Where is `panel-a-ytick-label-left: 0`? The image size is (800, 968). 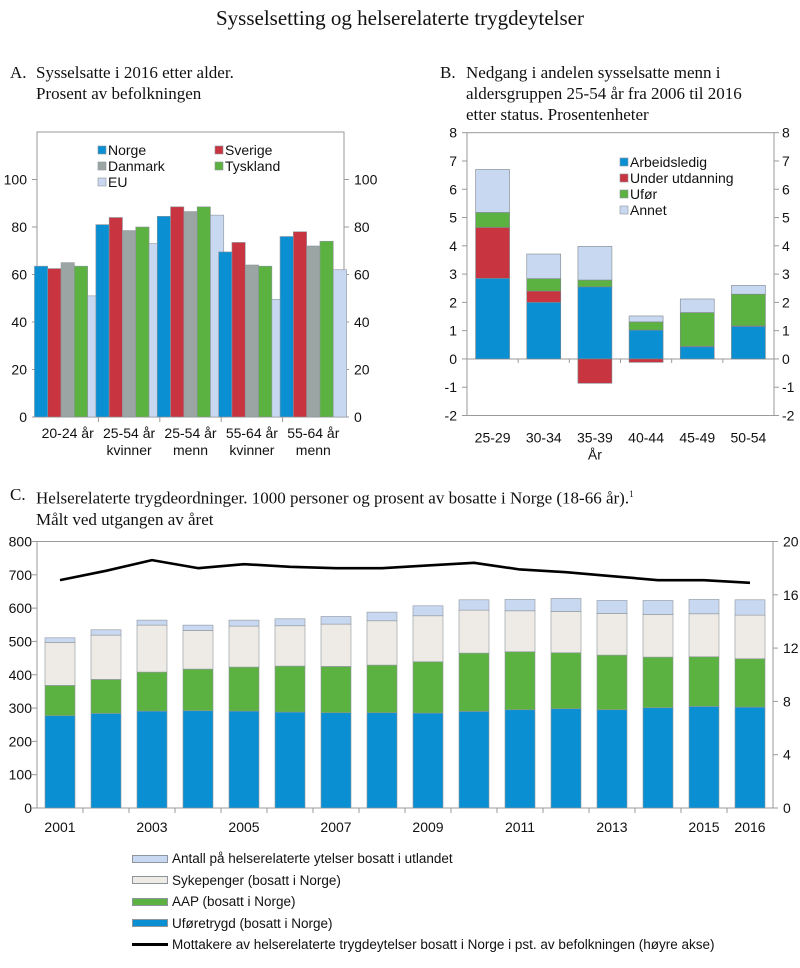
panel-a-ytick-label-left: 0 is located at coordinates (23, 417).